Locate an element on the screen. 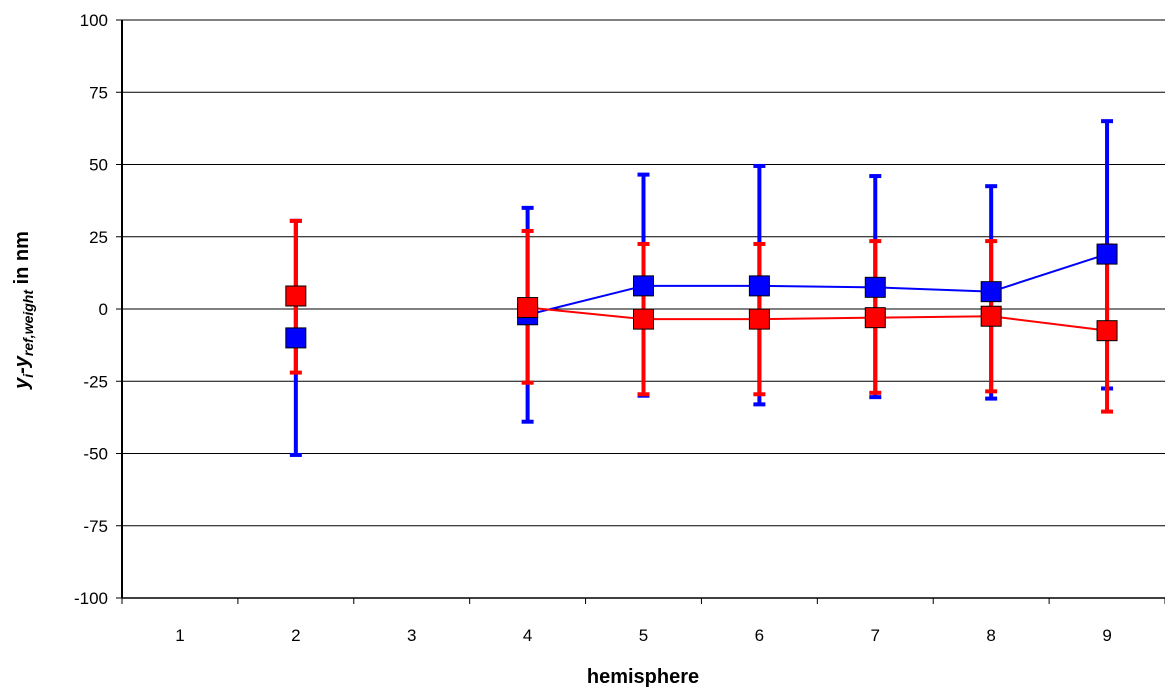 The image size is (1165, 695). y-tick-label: 25 is located at coordinates (98, 237).